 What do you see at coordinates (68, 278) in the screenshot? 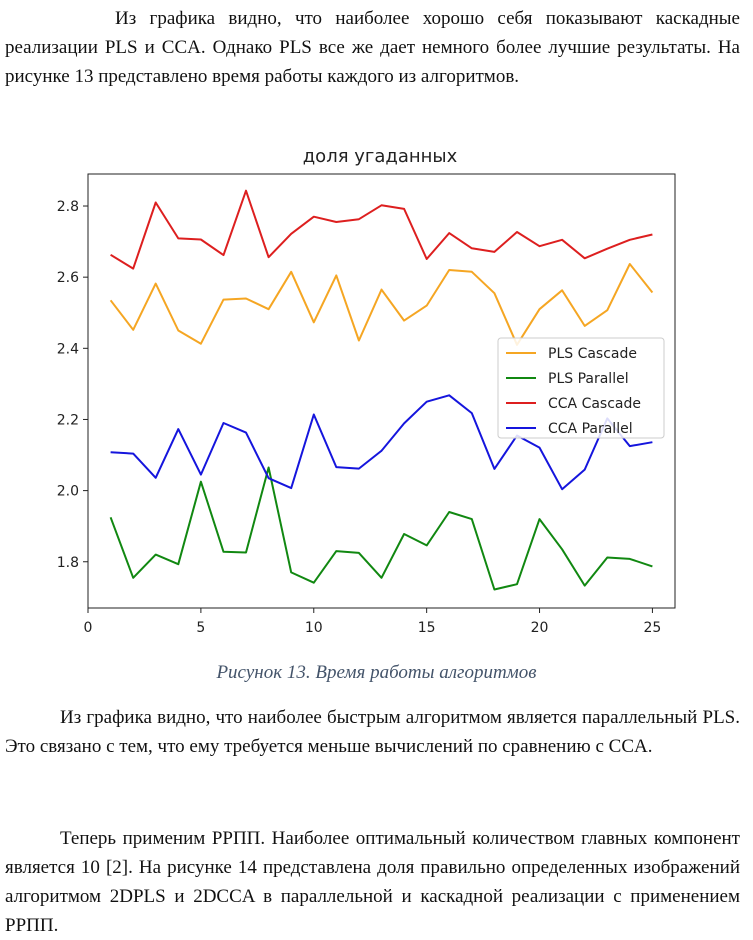
I see `y-tick-label: 2.6` at bounding box center [68, 278].